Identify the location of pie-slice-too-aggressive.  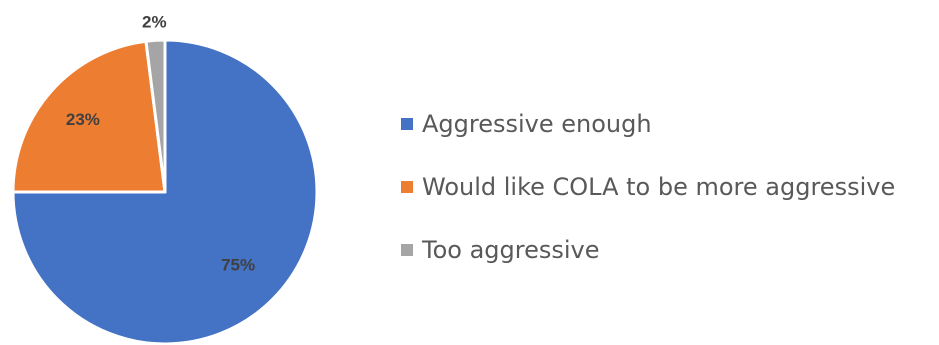
(155, 116).